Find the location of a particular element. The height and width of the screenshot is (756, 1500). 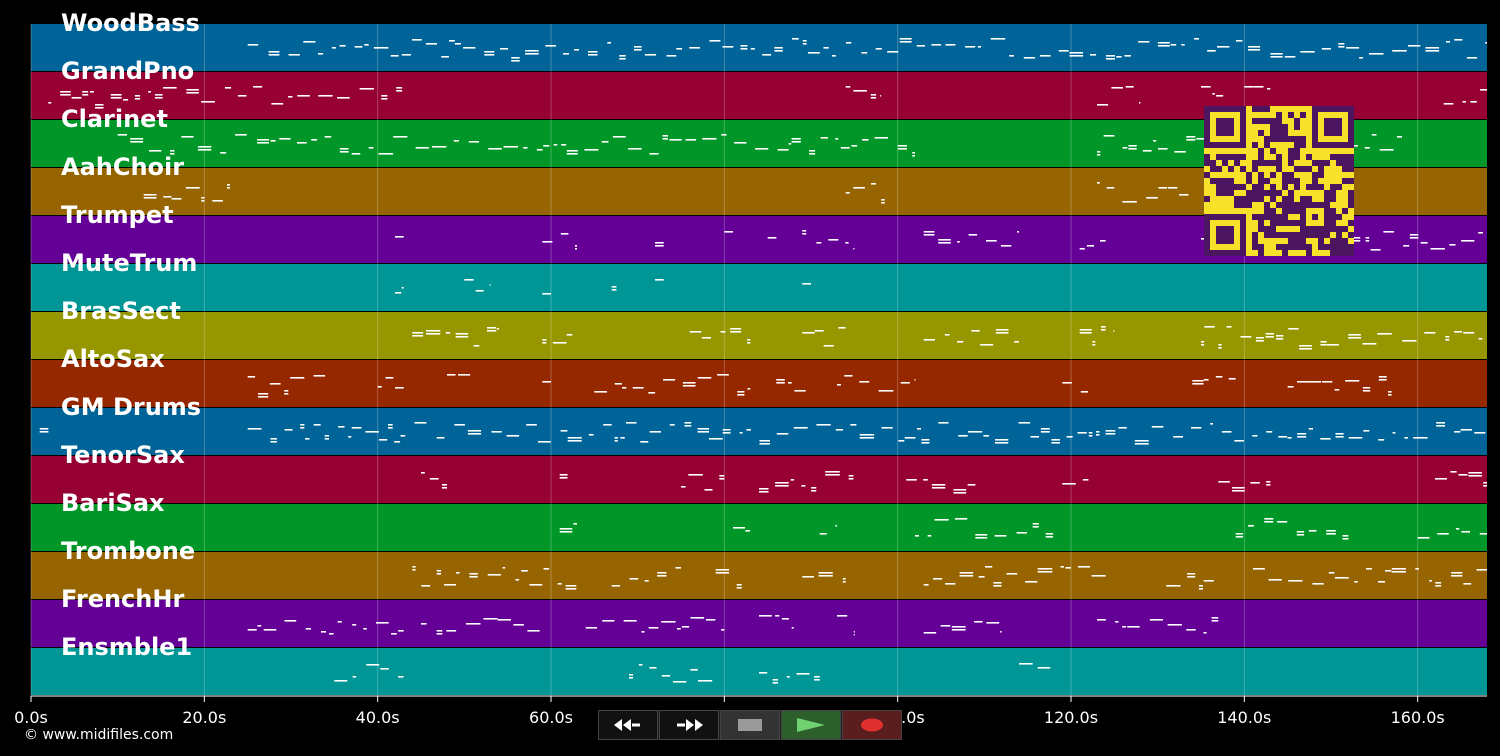

track-name: BrasSect is located at coordinates (121, 311).